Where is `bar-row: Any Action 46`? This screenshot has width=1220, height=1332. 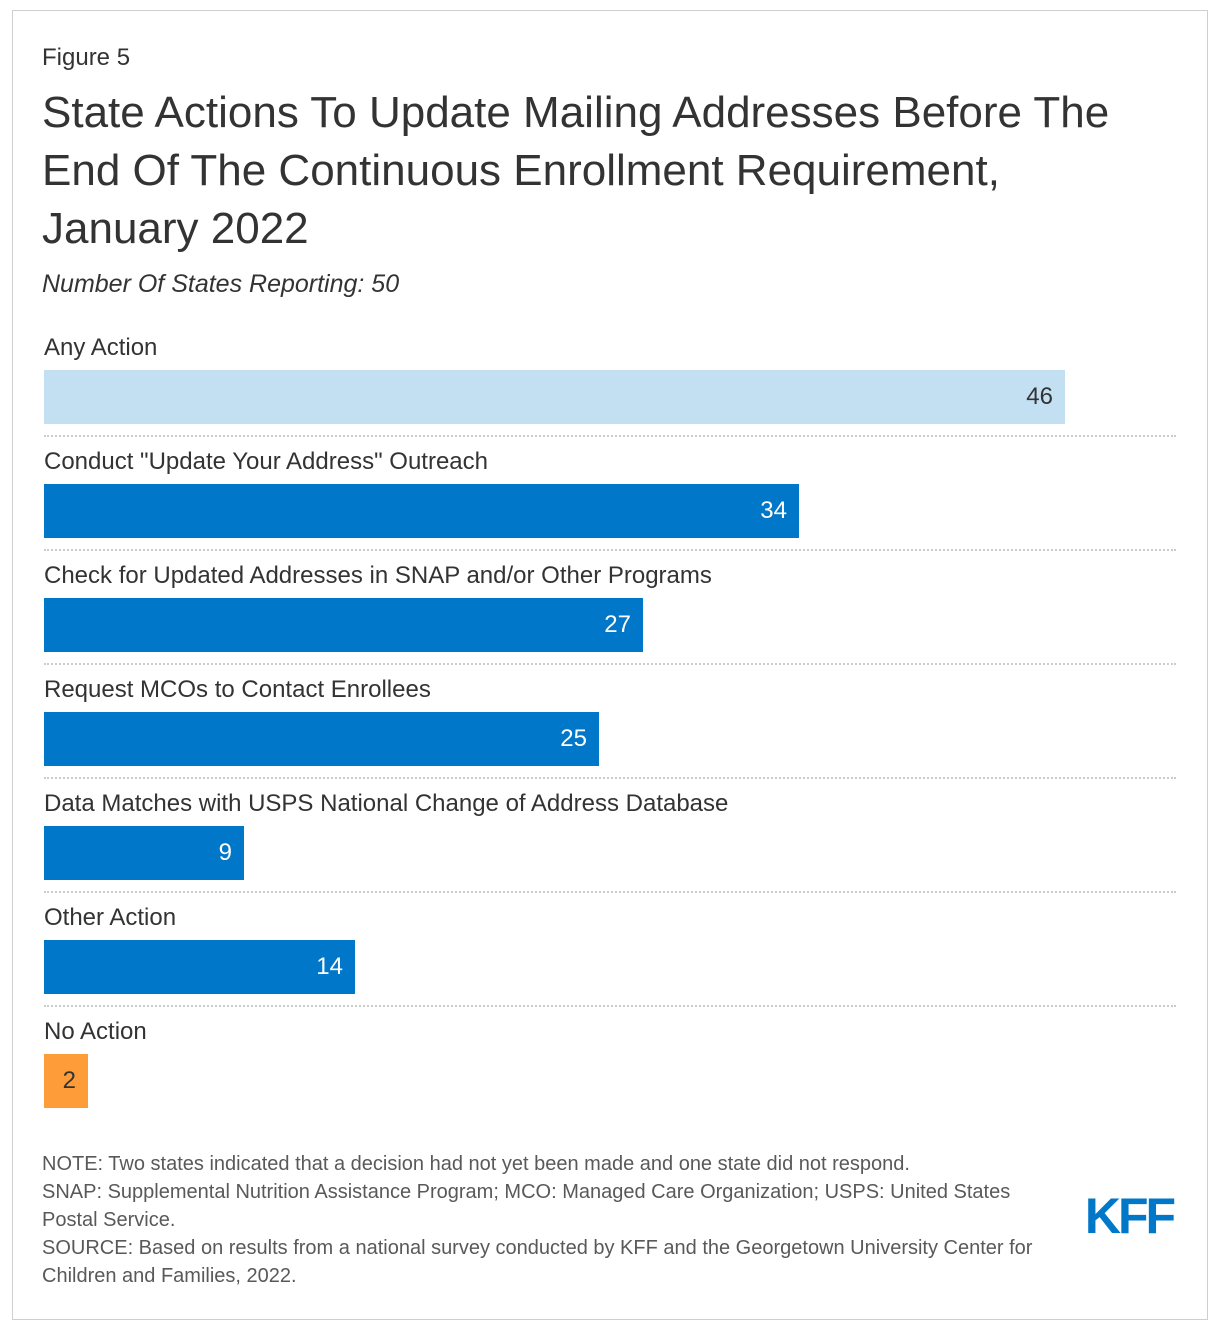 bar-row: Any Action 46 is located at coordinates (610, 387).